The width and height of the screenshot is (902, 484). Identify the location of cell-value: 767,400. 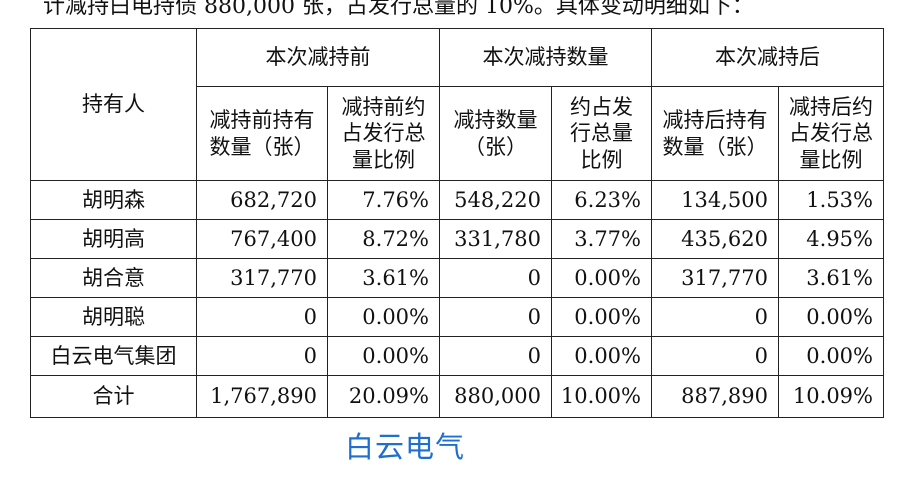
(262, 239).